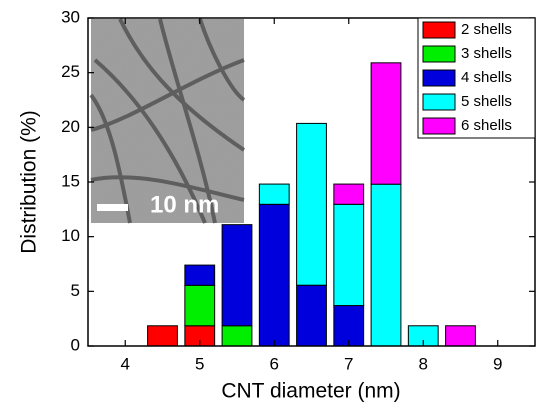 This screenshot has width=549, height=409. Describe the element at coordinates (423, 363) in the screenshot. I see `x-tick-label: 8` at that location.